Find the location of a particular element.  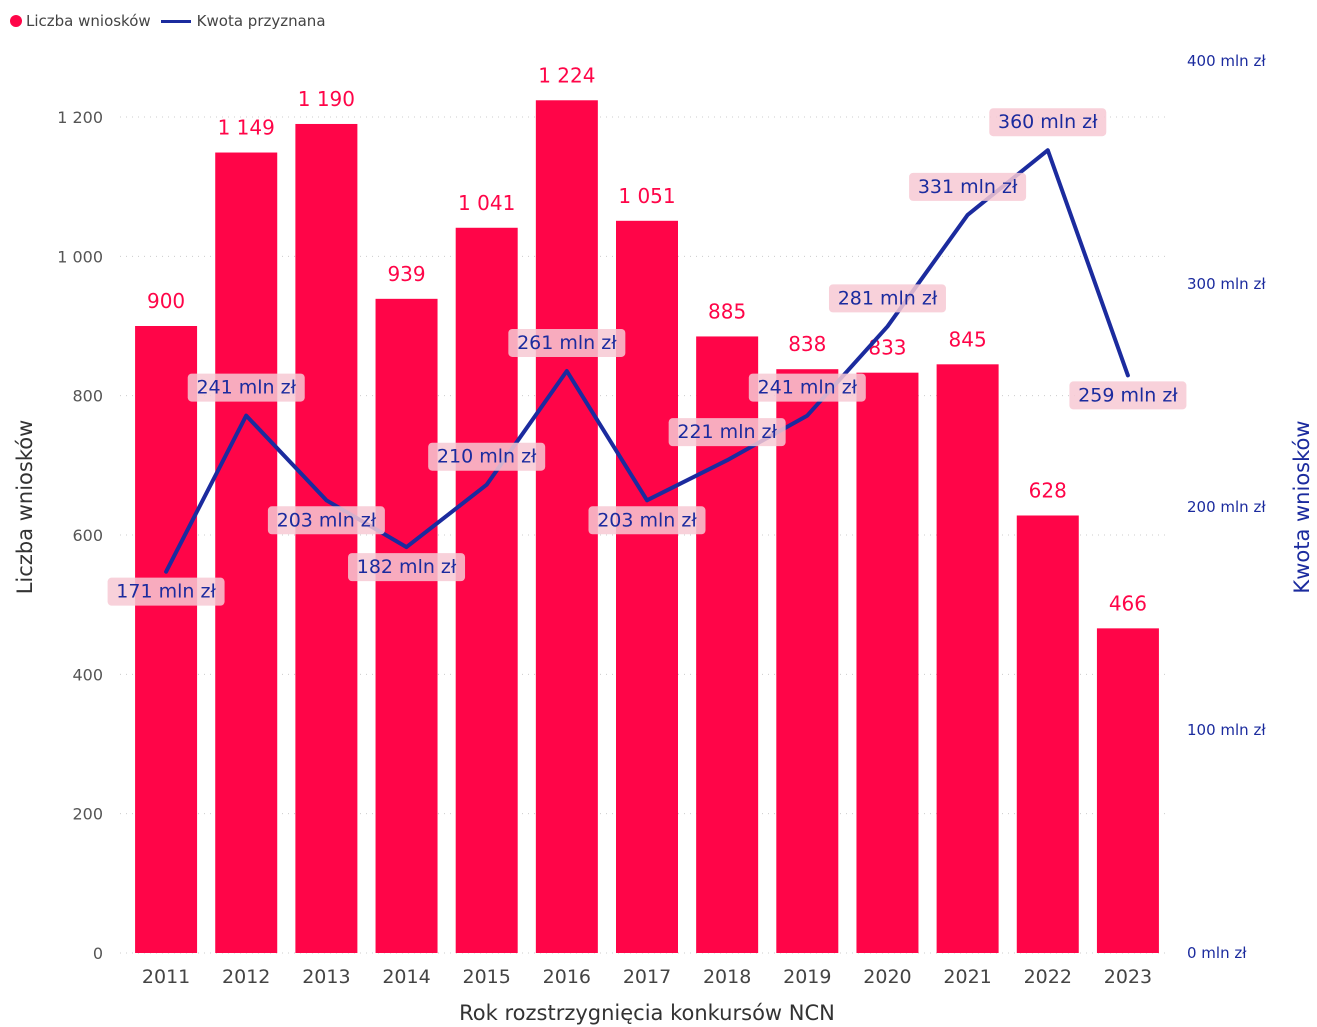

line-value-label: 171 mln zł is located at coordinates (166, 592).